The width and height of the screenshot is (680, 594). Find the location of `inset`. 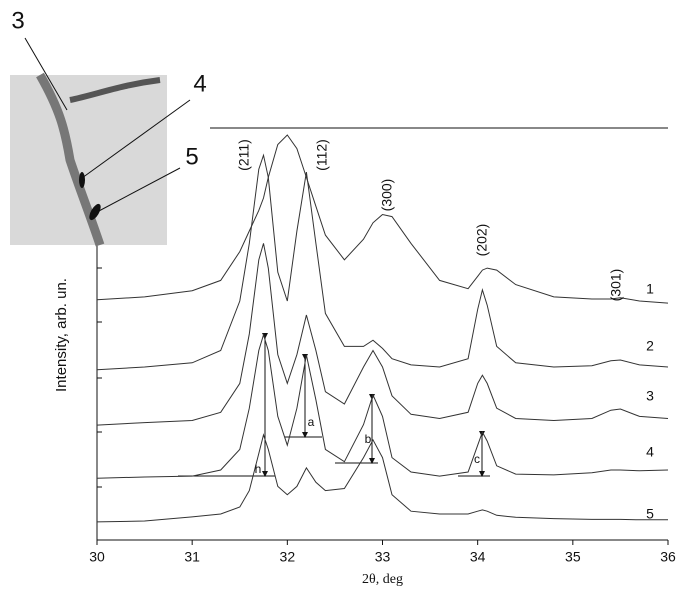

inset is located at coordinates (100, 142).